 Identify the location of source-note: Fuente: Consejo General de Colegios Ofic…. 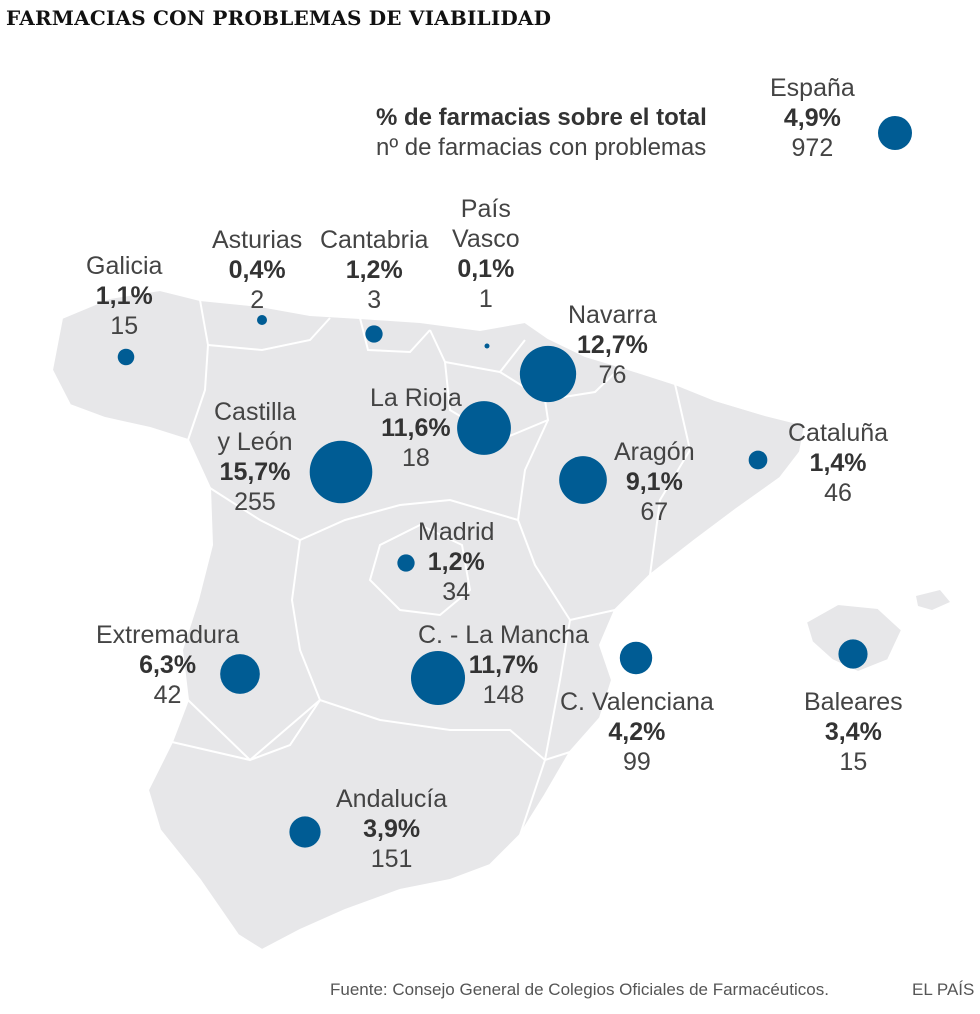
(579, 989).